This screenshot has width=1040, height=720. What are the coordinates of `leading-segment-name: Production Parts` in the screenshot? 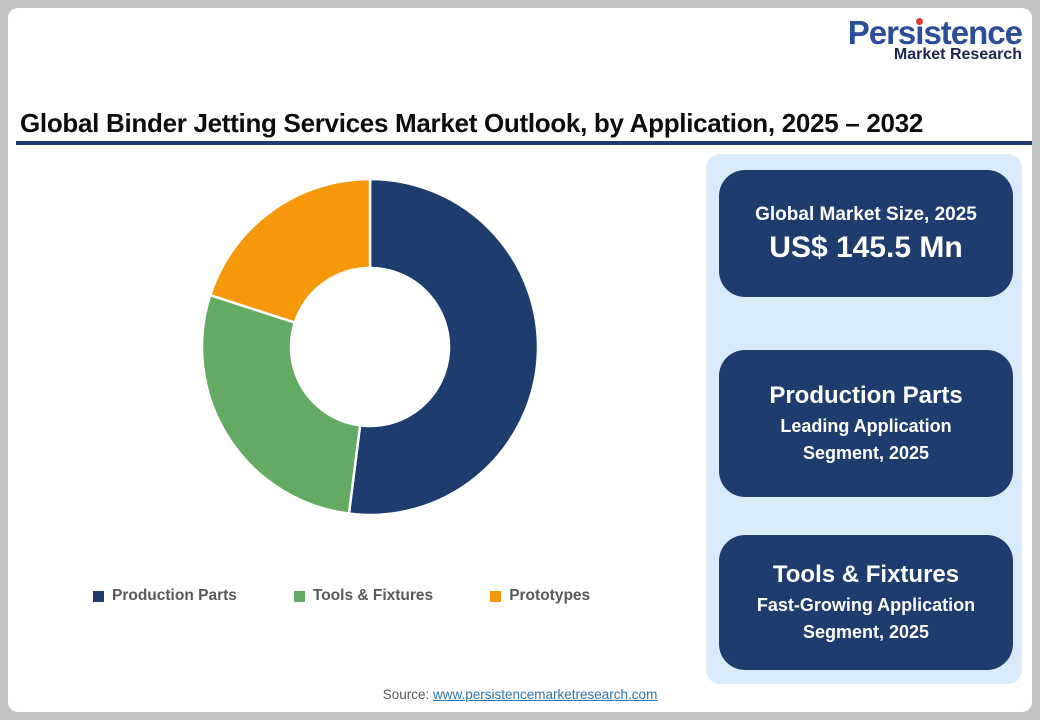 It's located at (866, 396).